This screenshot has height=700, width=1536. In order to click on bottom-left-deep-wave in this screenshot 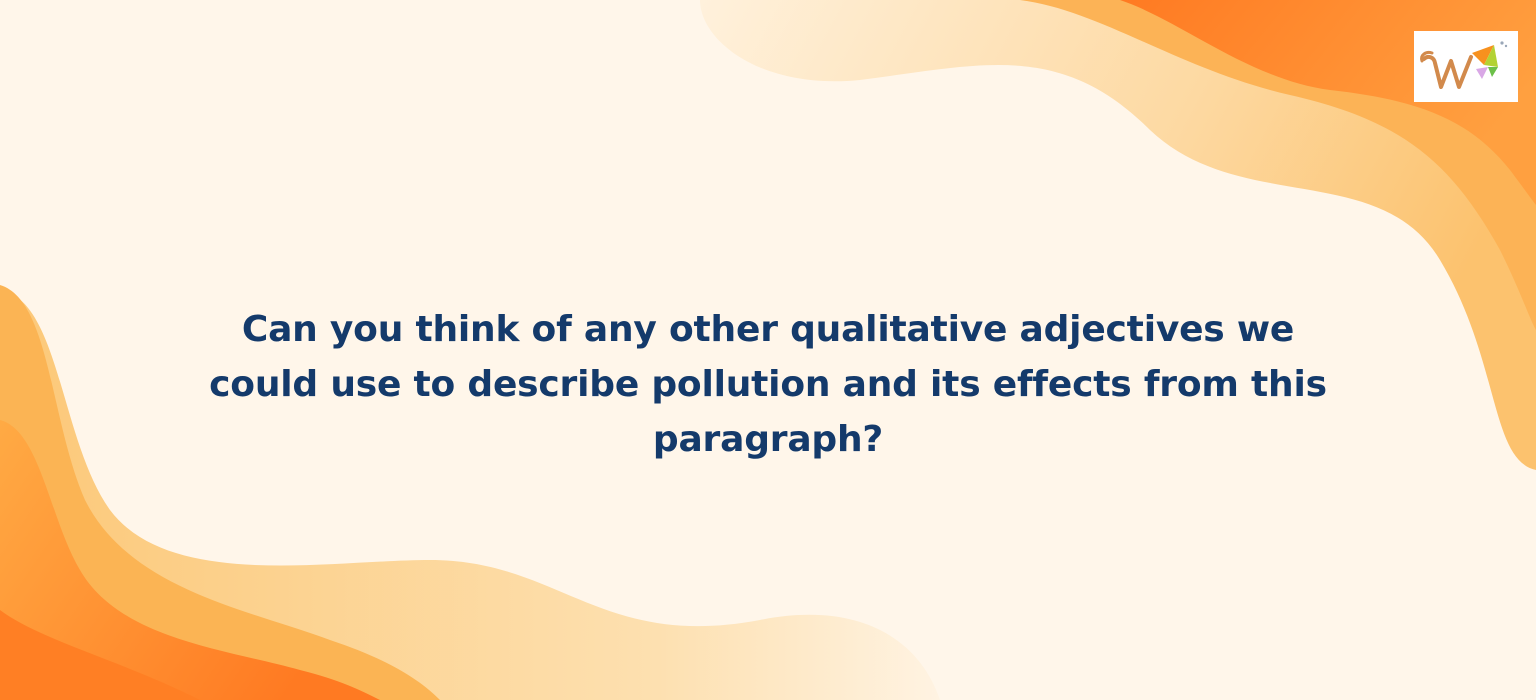, I will do `click(100, 655)`.